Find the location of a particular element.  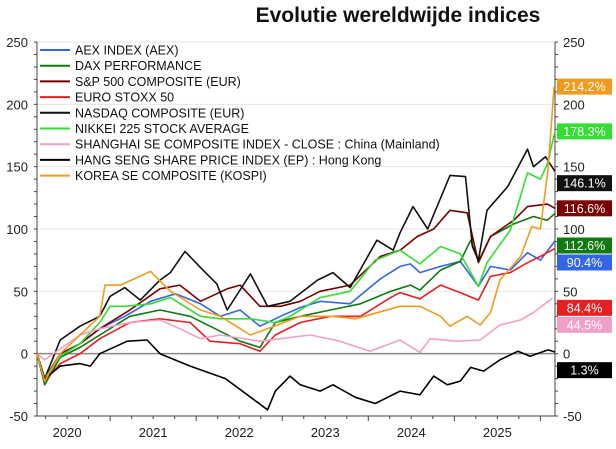

y-tick-label-left: 200 is located at coordinates (17, 104).